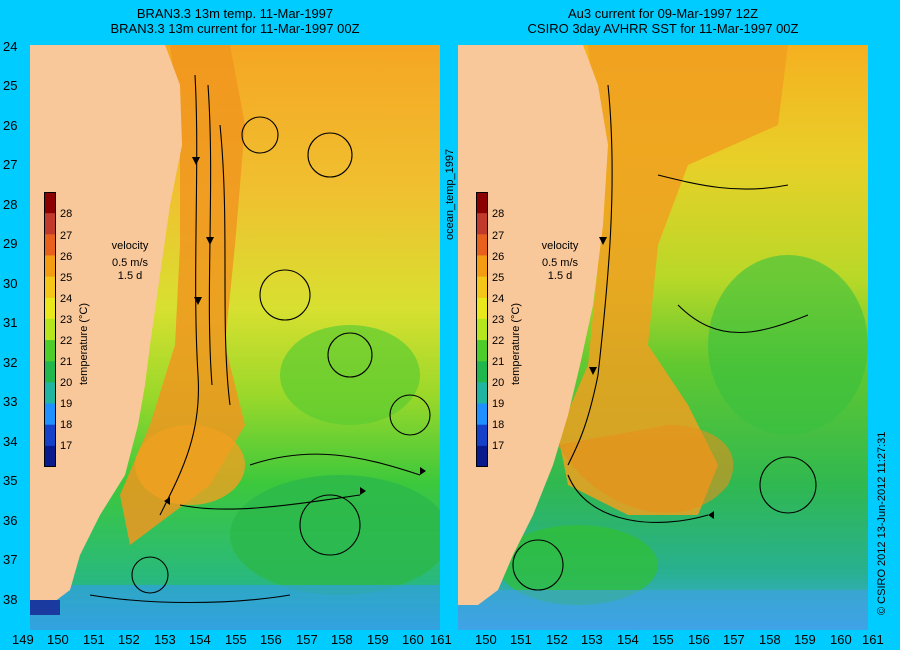 The image size is (900, 650). Describe the element at coordinates (235, 28) in the screenshot. I see `left-title-line2: BRAN3.3 13m current for 11-Mar-1997 00Z` at that location.